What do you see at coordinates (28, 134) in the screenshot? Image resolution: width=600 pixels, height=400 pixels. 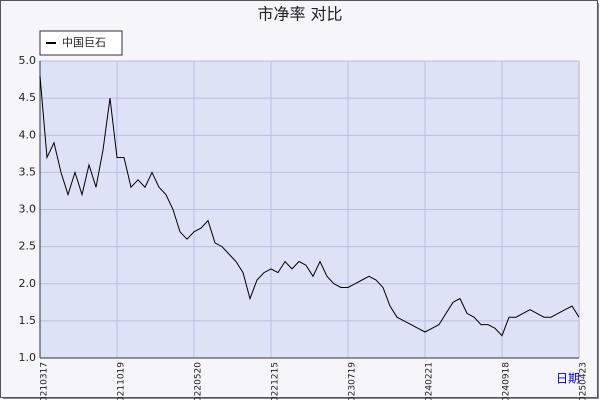 I see `y-tick-label: 4.0` at bounding box center [28, 134].